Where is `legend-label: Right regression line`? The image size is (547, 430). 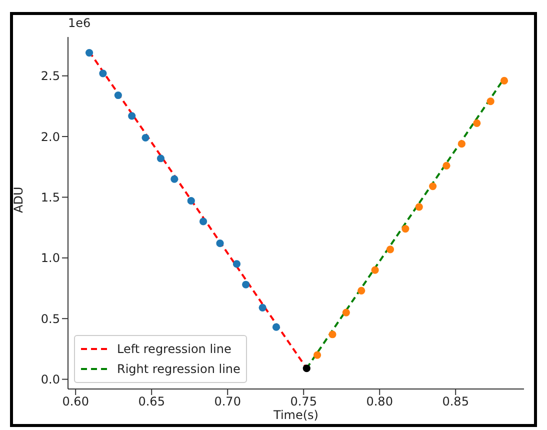
legend-label: Right regression line is located at coordinates (178, 369).